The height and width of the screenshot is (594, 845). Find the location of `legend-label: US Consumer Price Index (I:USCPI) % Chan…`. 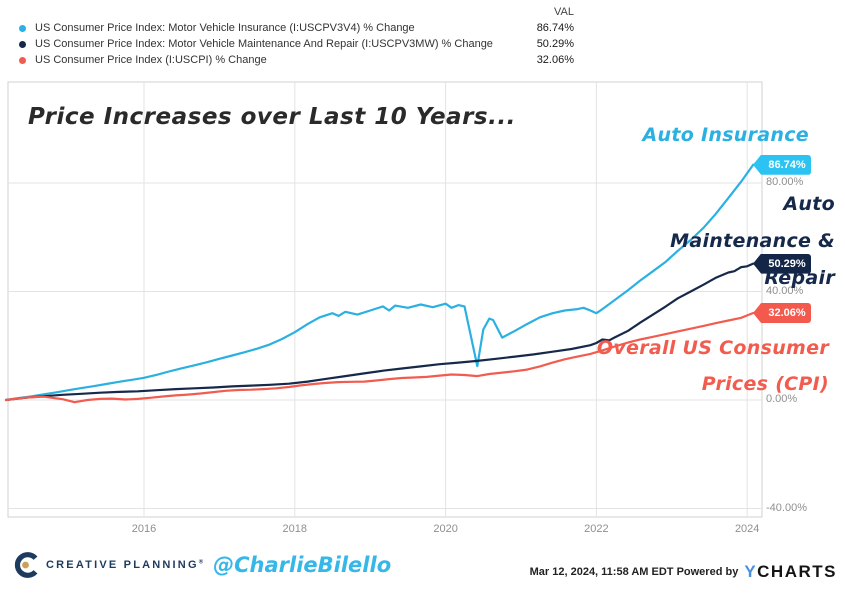

legend-label: US Consumer Price Index (I:USCPI) % Chan… is located at coordinates (151, 60).